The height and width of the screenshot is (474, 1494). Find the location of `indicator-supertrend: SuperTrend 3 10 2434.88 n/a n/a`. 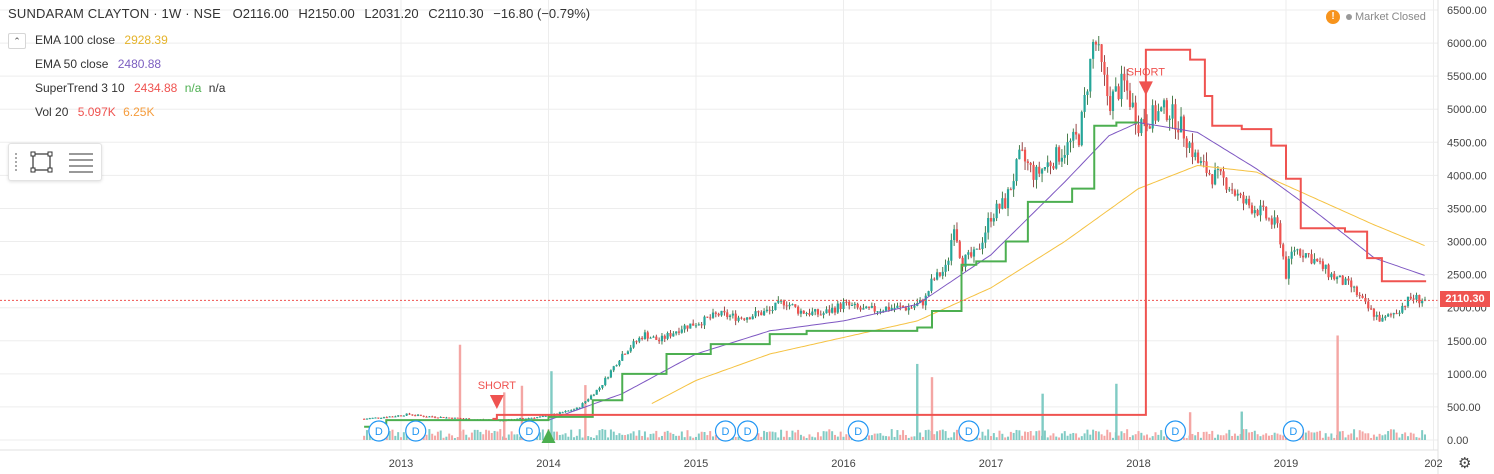

indicator-supertrend: SuperTrend 3 10 2434.88 n/a n/a is located at coordinates (116, 88).